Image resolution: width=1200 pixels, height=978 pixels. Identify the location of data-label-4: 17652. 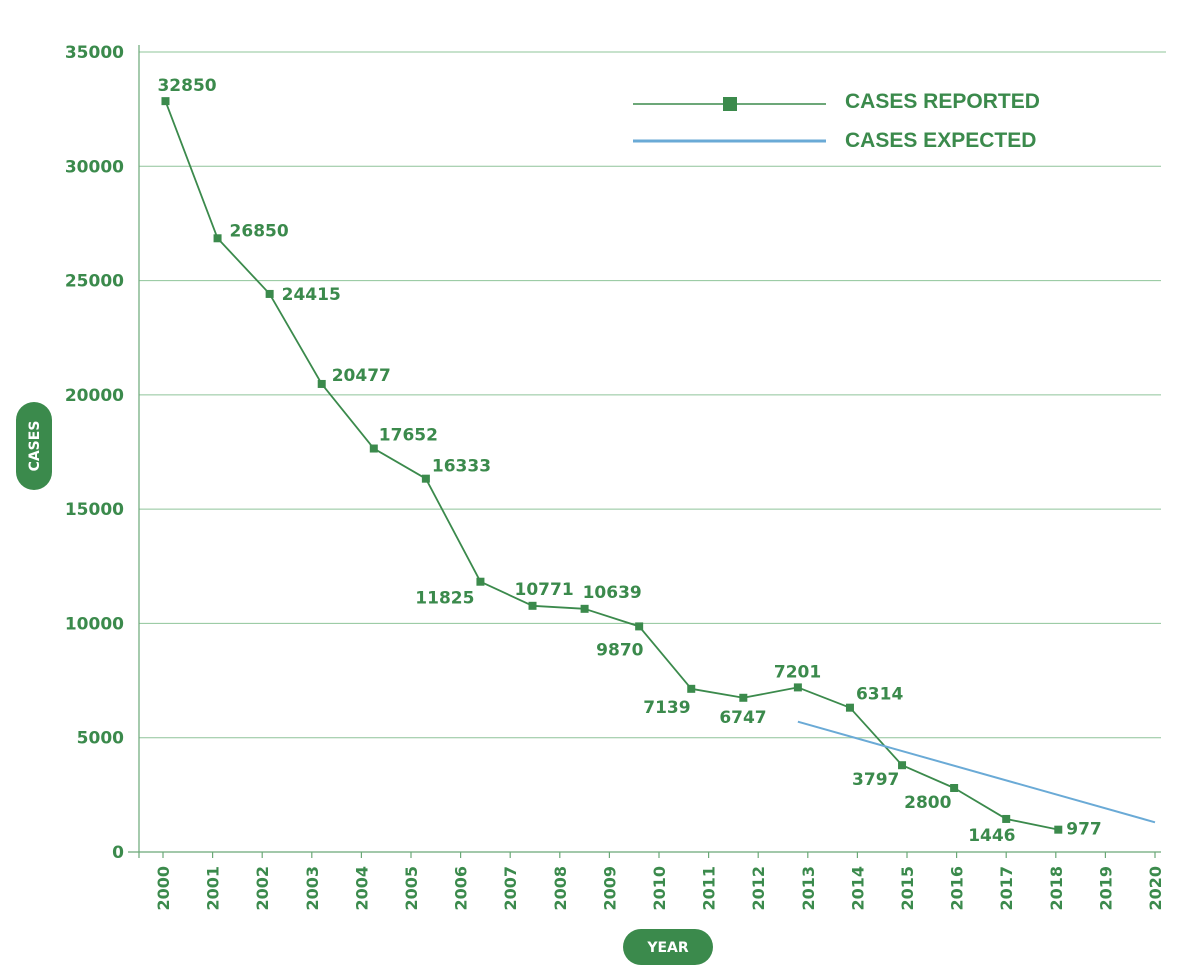
(408, 436).